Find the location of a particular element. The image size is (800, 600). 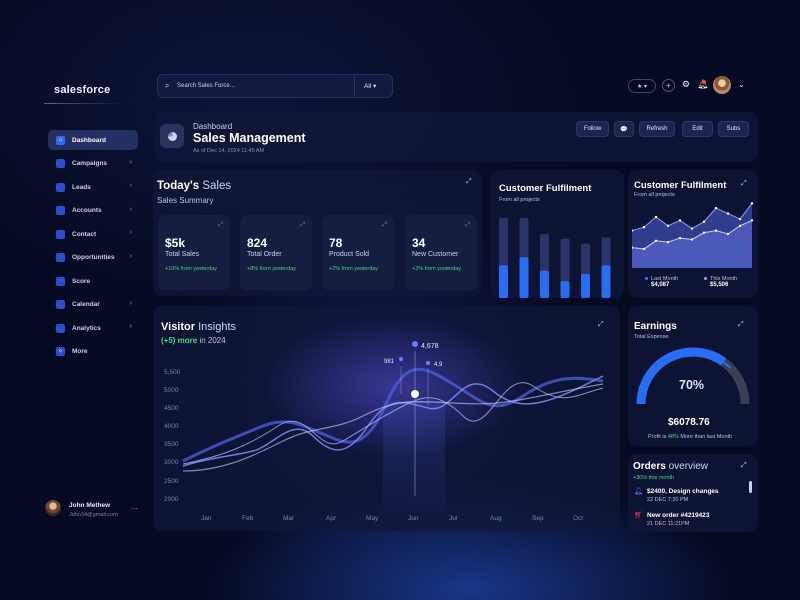

bell-icon: 🔔︎ is located at coordinates (703, 84).